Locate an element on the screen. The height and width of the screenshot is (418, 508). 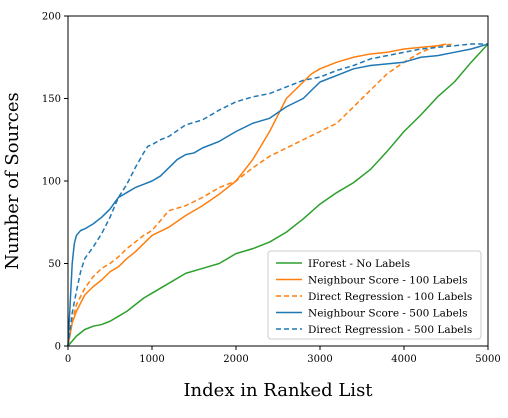
legend-label: Neighbour Score - 100 Labels is located at coordinates (388, 281).